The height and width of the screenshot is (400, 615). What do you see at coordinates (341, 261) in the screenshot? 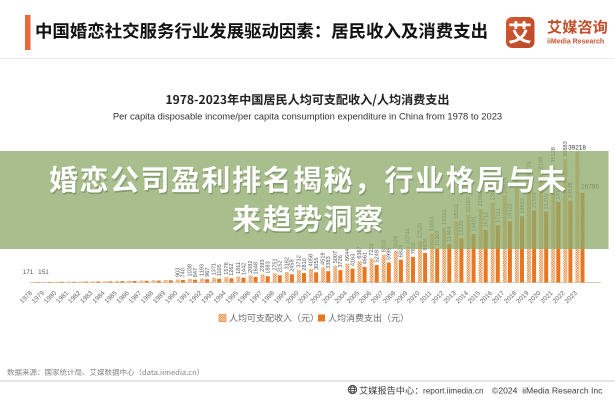
I see `svg-text: 3726` at bounding box center [341, 261].